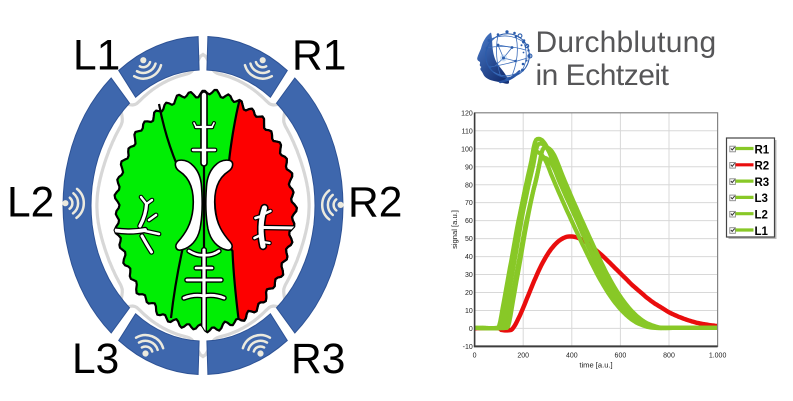  Describe the element at coordinates (469, 167) in the screenshot. I see `svg-text: 90` at that location.